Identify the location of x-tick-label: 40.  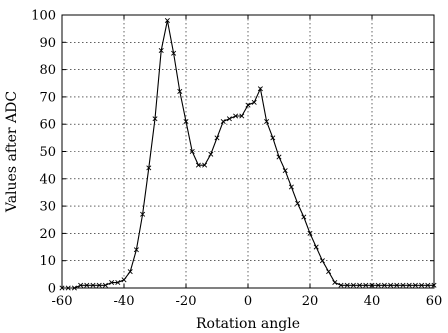
(372, 301).